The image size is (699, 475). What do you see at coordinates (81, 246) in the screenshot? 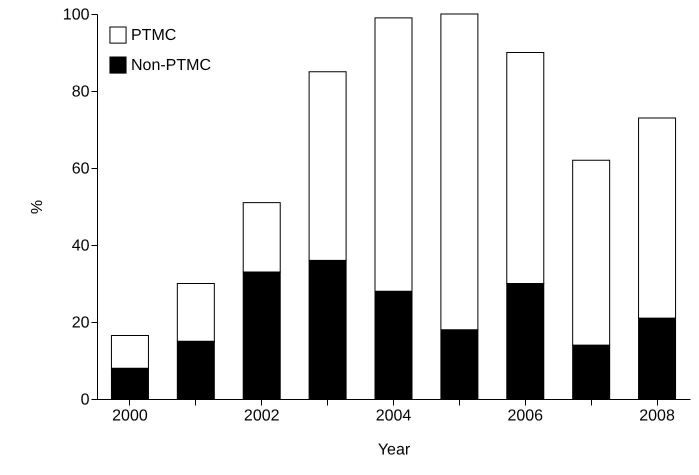
I see `y-tick-label: 40` at bounding box center [81, 246].